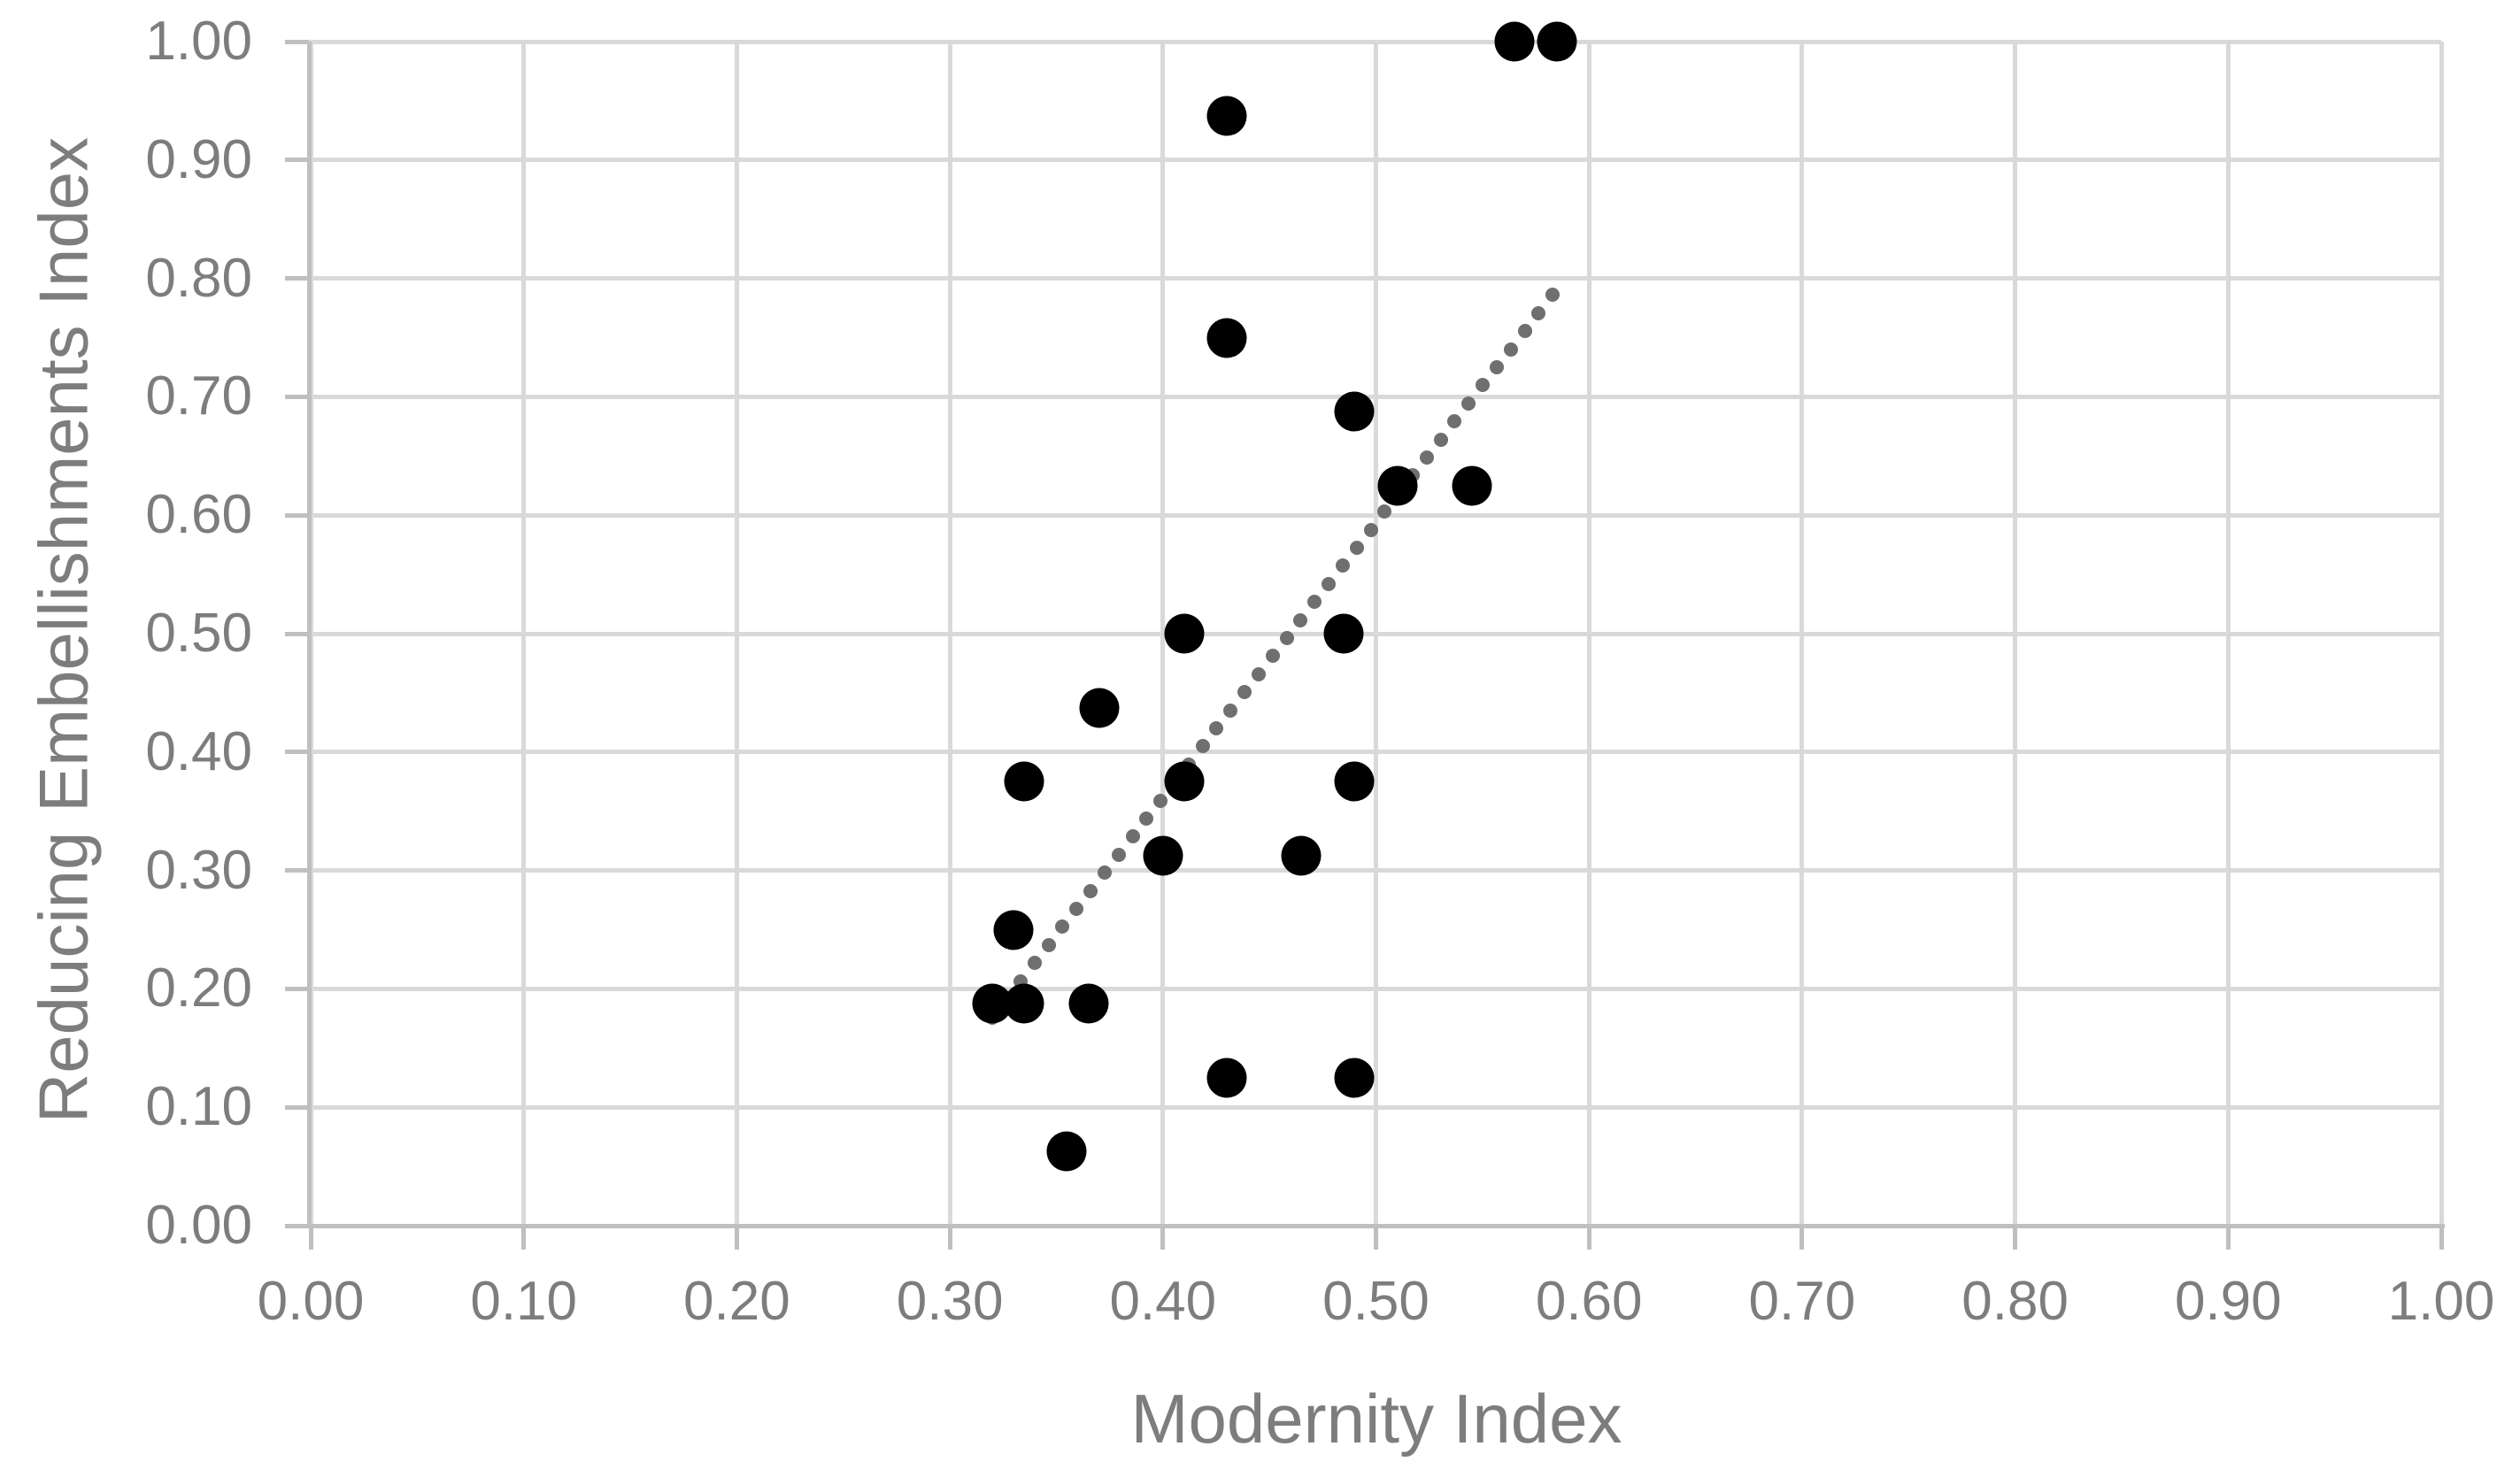  Describe the element at coordinates (311, 1301) in the screenshot. I see `x-tick-label: 0.00` at that location.